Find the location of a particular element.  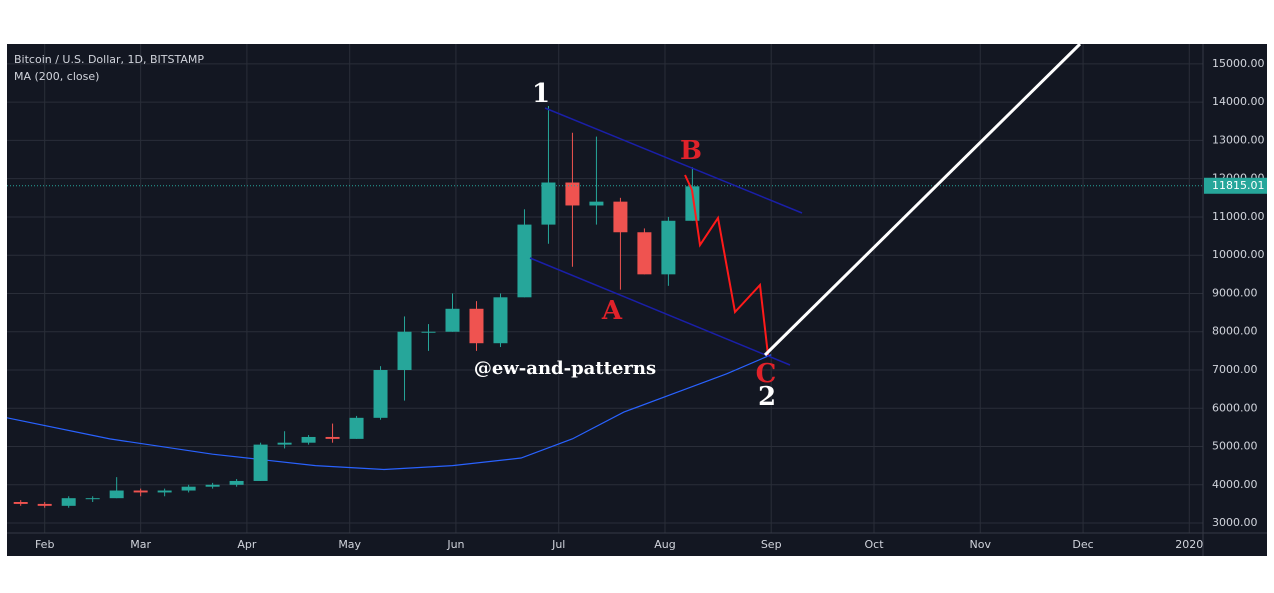

last-price-label: 11815.01 is located at coordinates (1238, 185).